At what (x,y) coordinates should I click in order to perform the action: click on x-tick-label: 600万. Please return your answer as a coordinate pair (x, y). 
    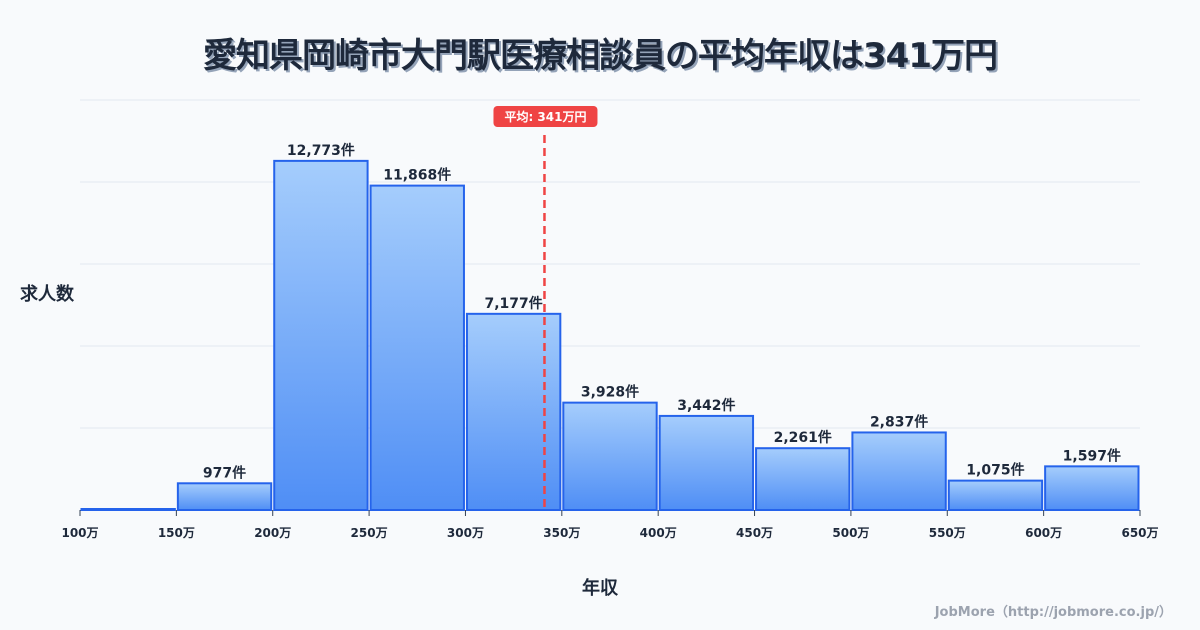
    Looking at the image, I should click on (1043, 533).